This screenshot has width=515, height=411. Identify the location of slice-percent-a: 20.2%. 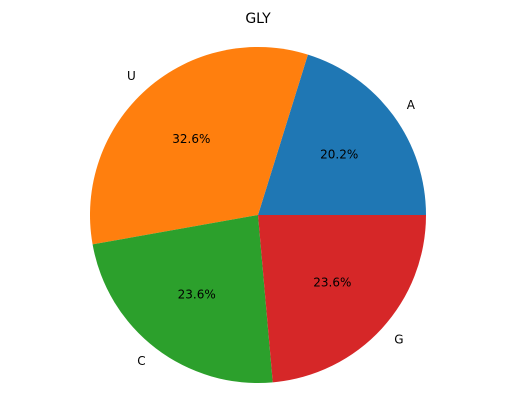
(339, 155).